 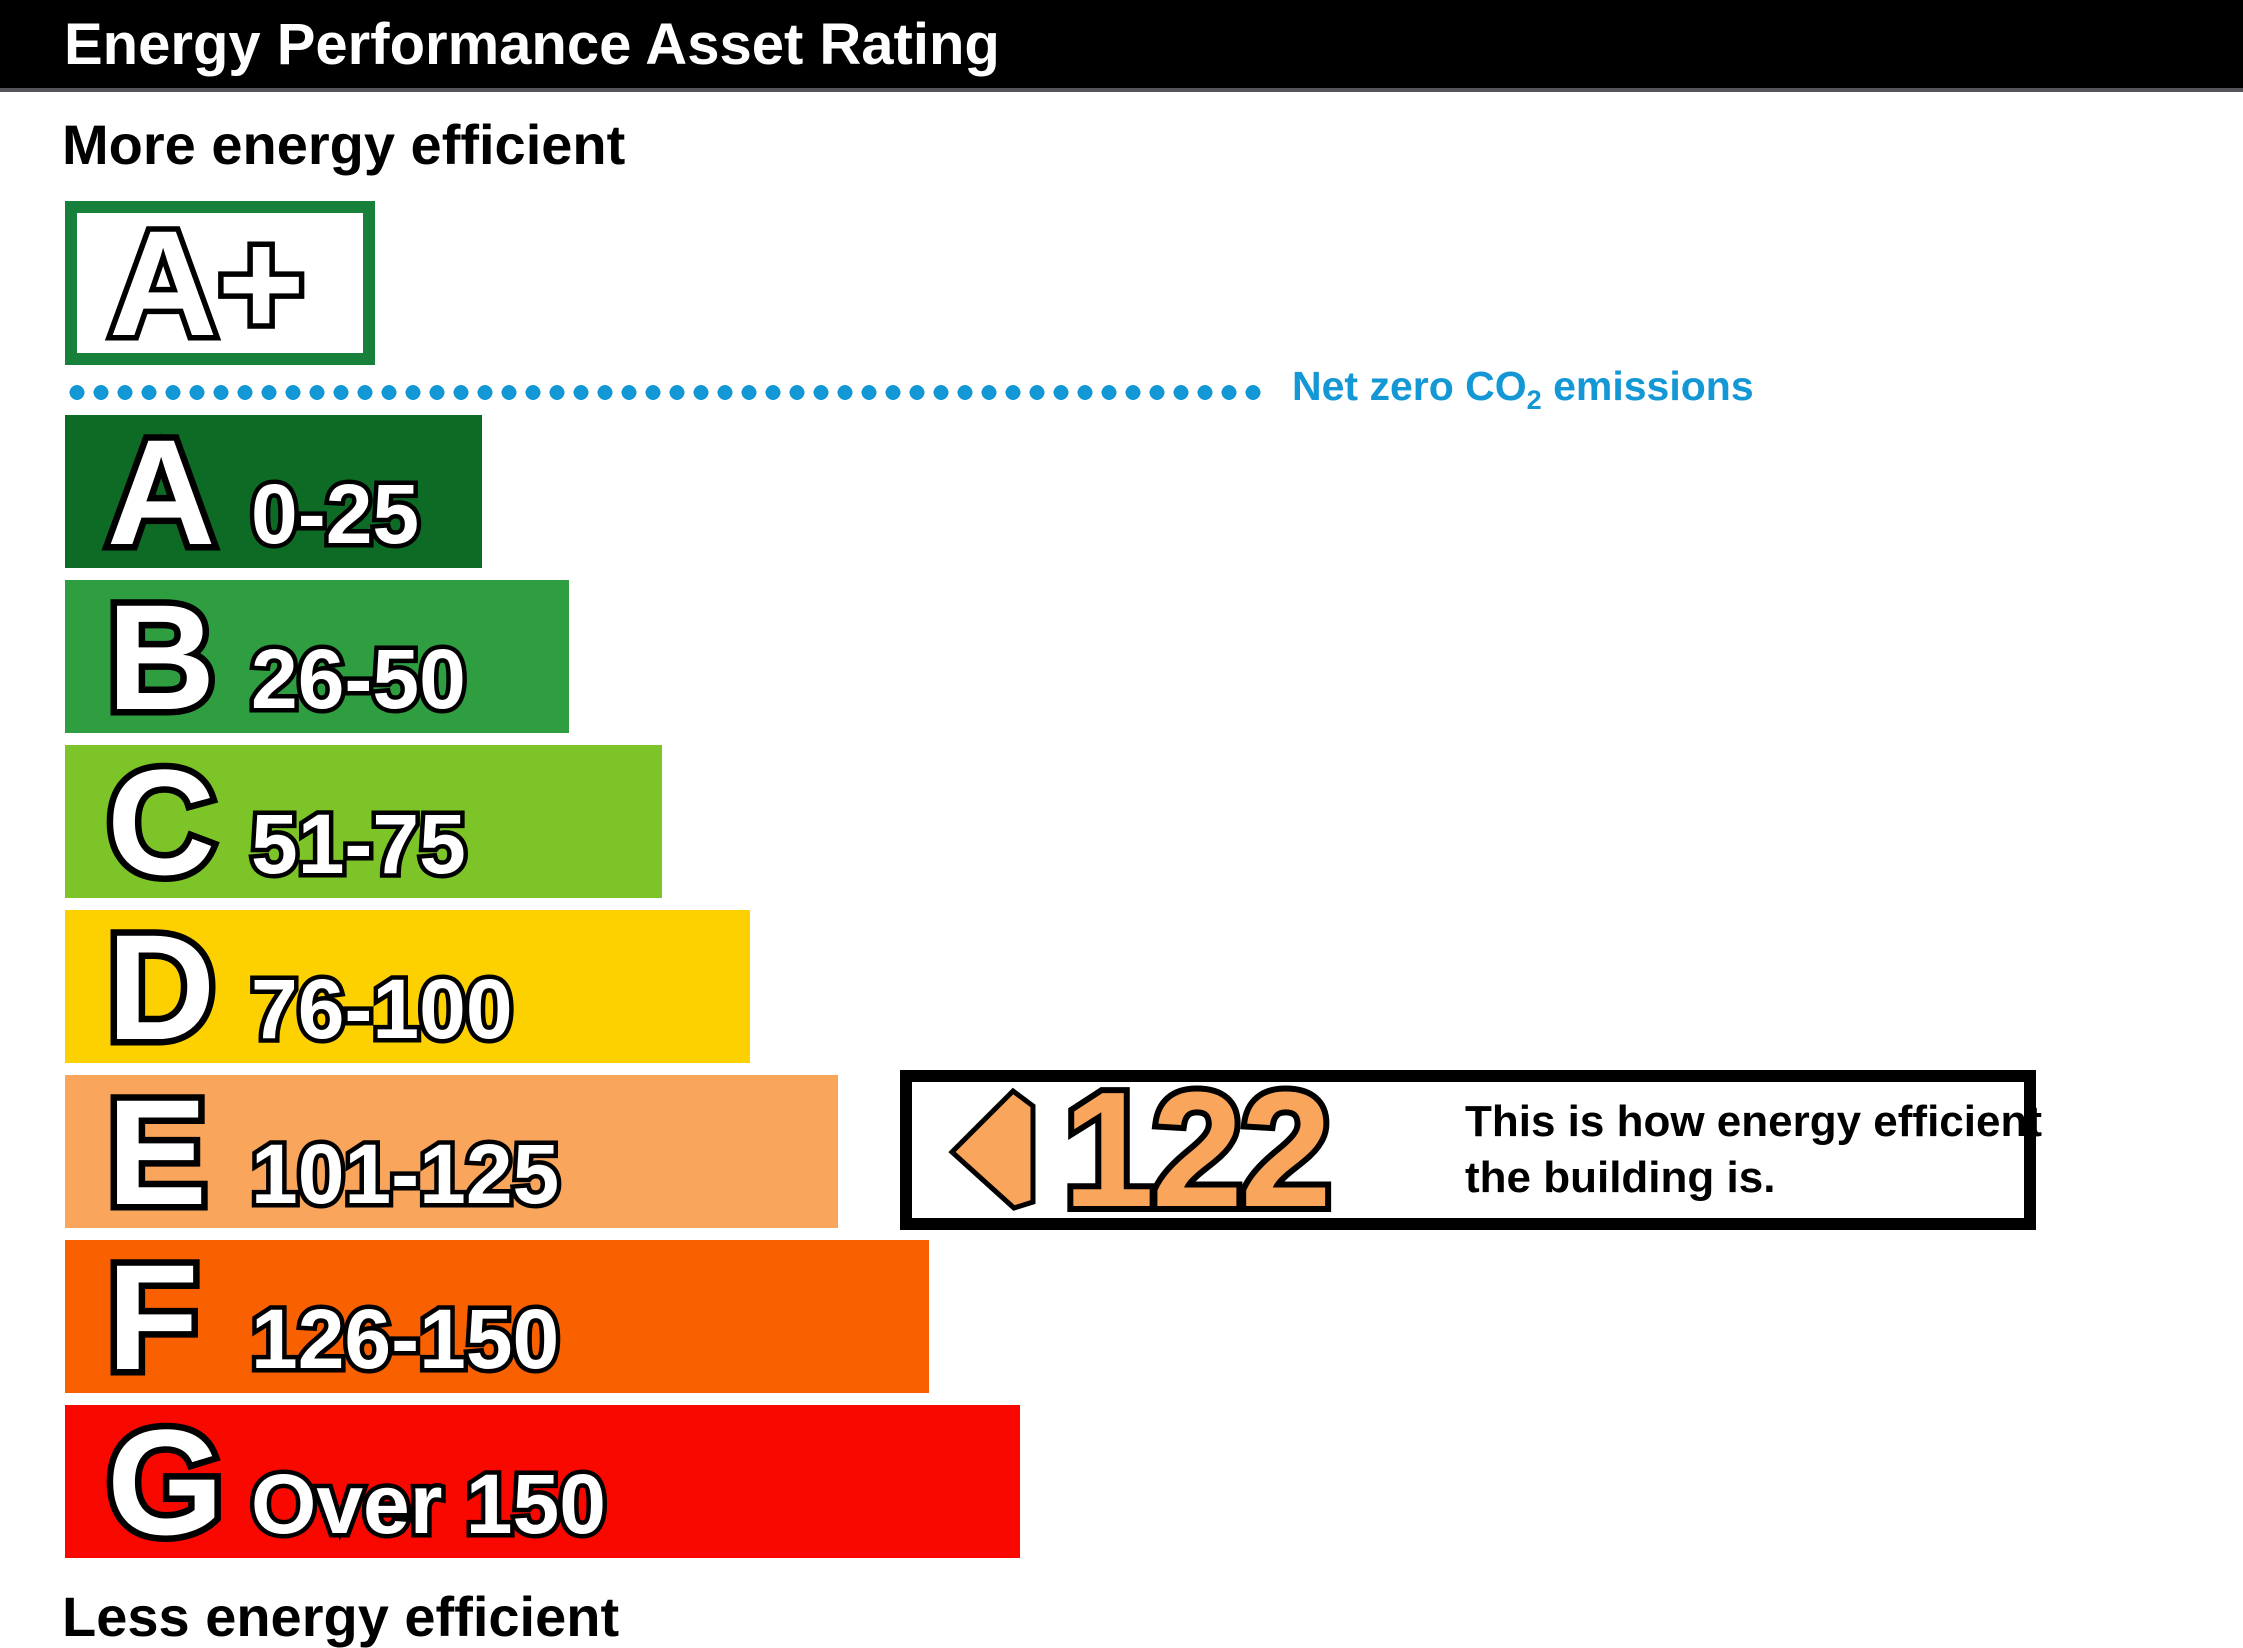 I want to click on aplus-label: A+, so click(x=207, y=283).